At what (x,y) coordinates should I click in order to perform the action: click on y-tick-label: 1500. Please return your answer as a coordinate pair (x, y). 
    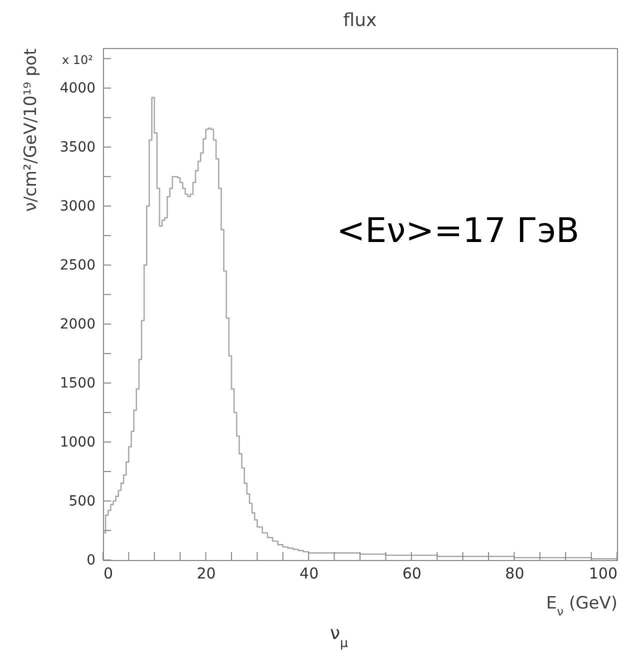
    Looking at the image, I should click on (78, 384).